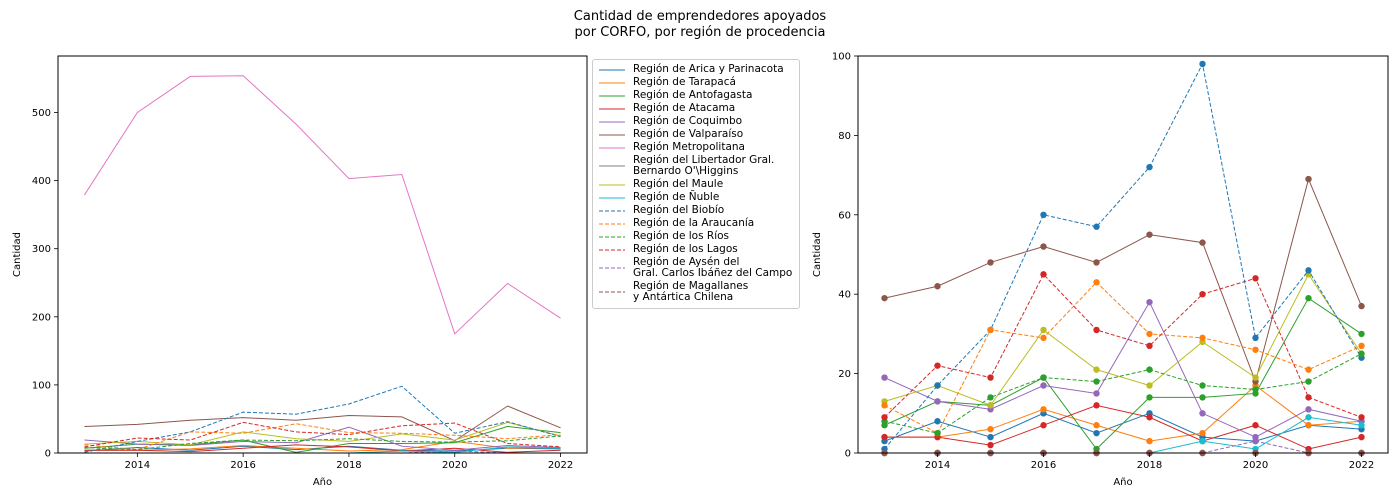 The image size is (1400, 500). I want to click on legend-label: Región de Magallanes y Antártica Chilena, so click(691, 291).